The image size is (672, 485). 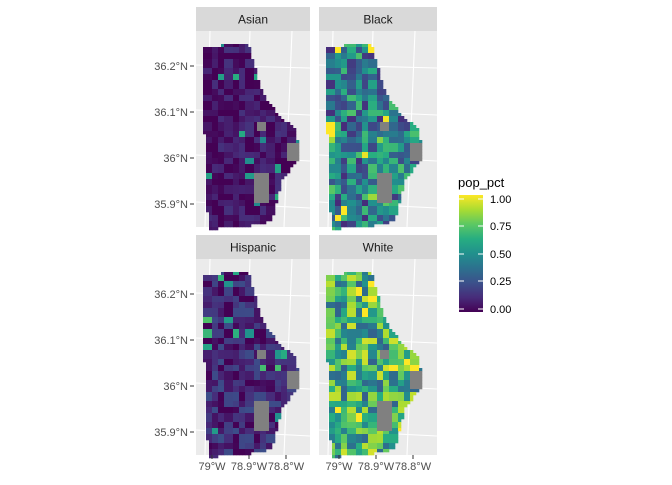 What do you see at coordinates (253, 248) in the screenshot?
I see `facet-label-hispanic: Hispanic` at bounding box center [253, 248].